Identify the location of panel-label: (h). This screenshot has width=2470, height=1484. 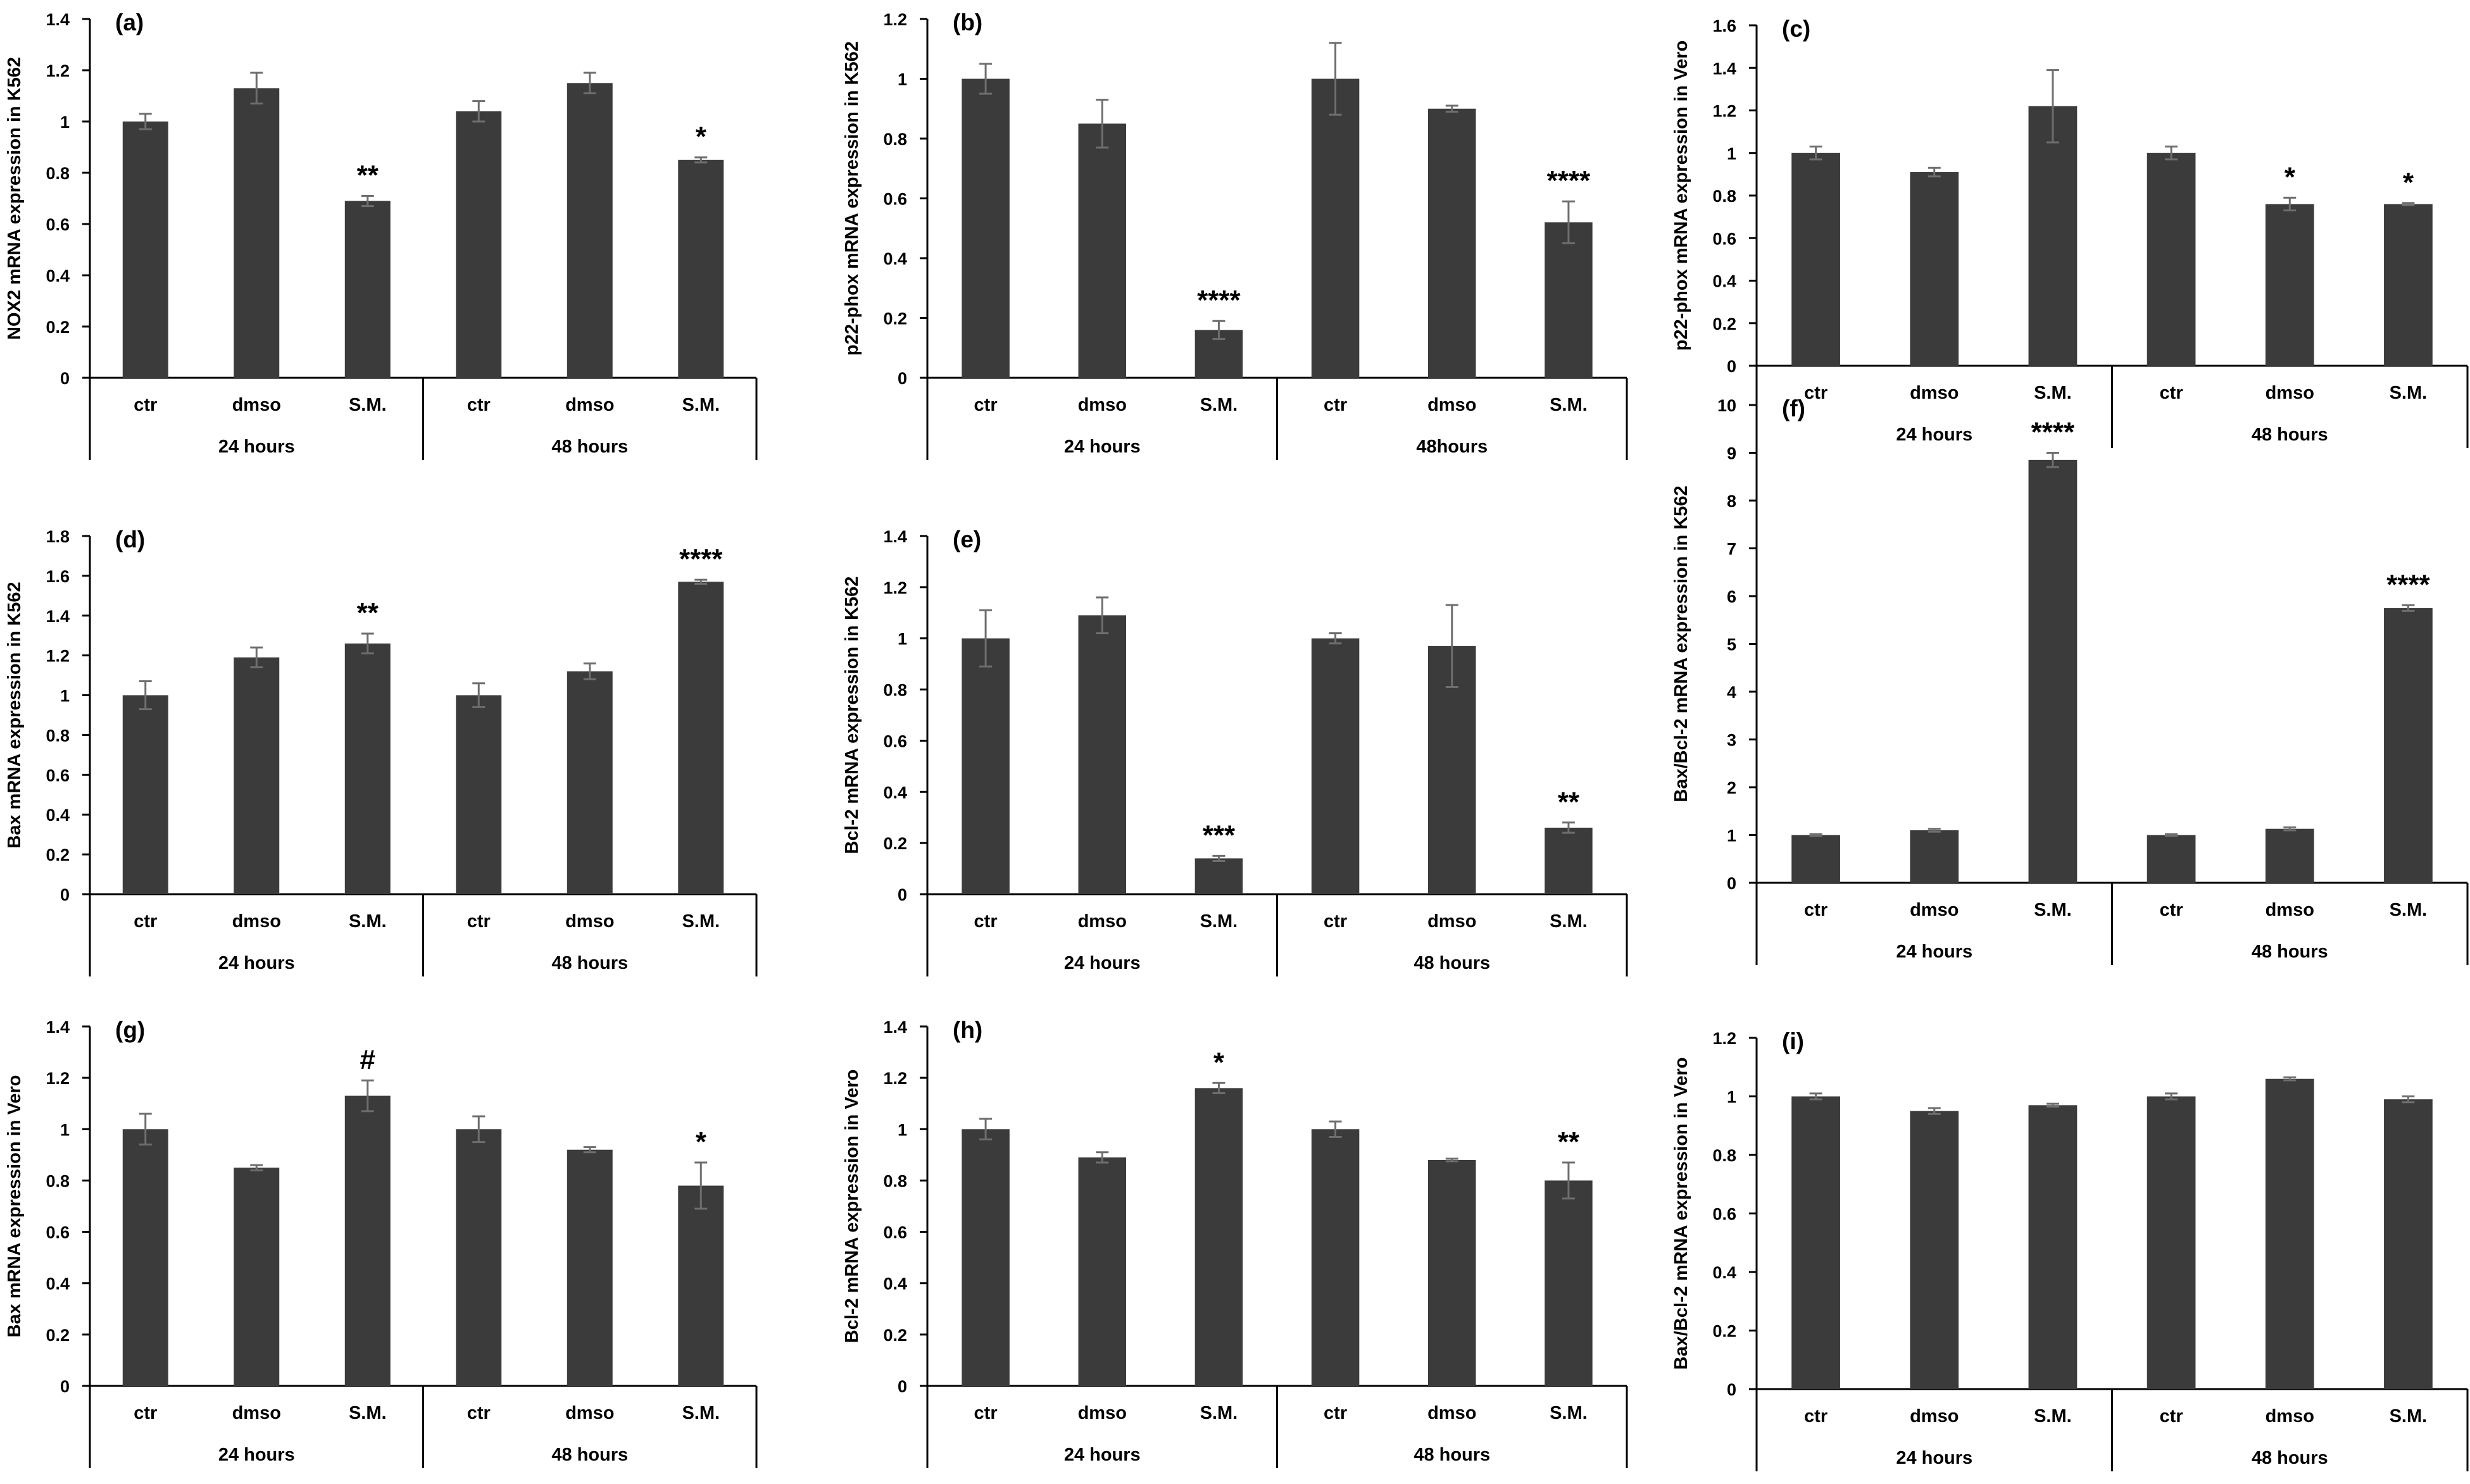
(968, 1030).